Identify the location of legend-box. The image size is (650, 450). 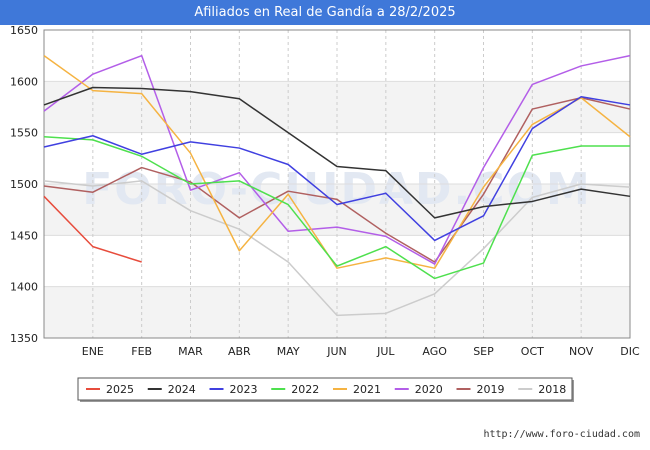
(325, 389).